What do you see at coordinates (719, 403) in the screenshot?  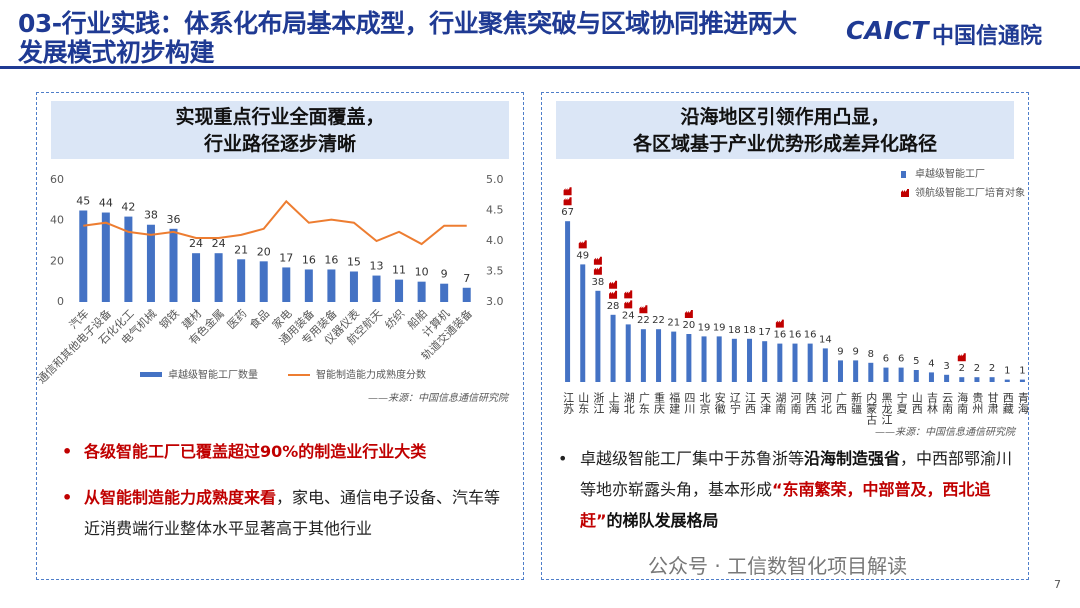 I see `x-tick-label: 安徽` at bounding box center [719, 403].